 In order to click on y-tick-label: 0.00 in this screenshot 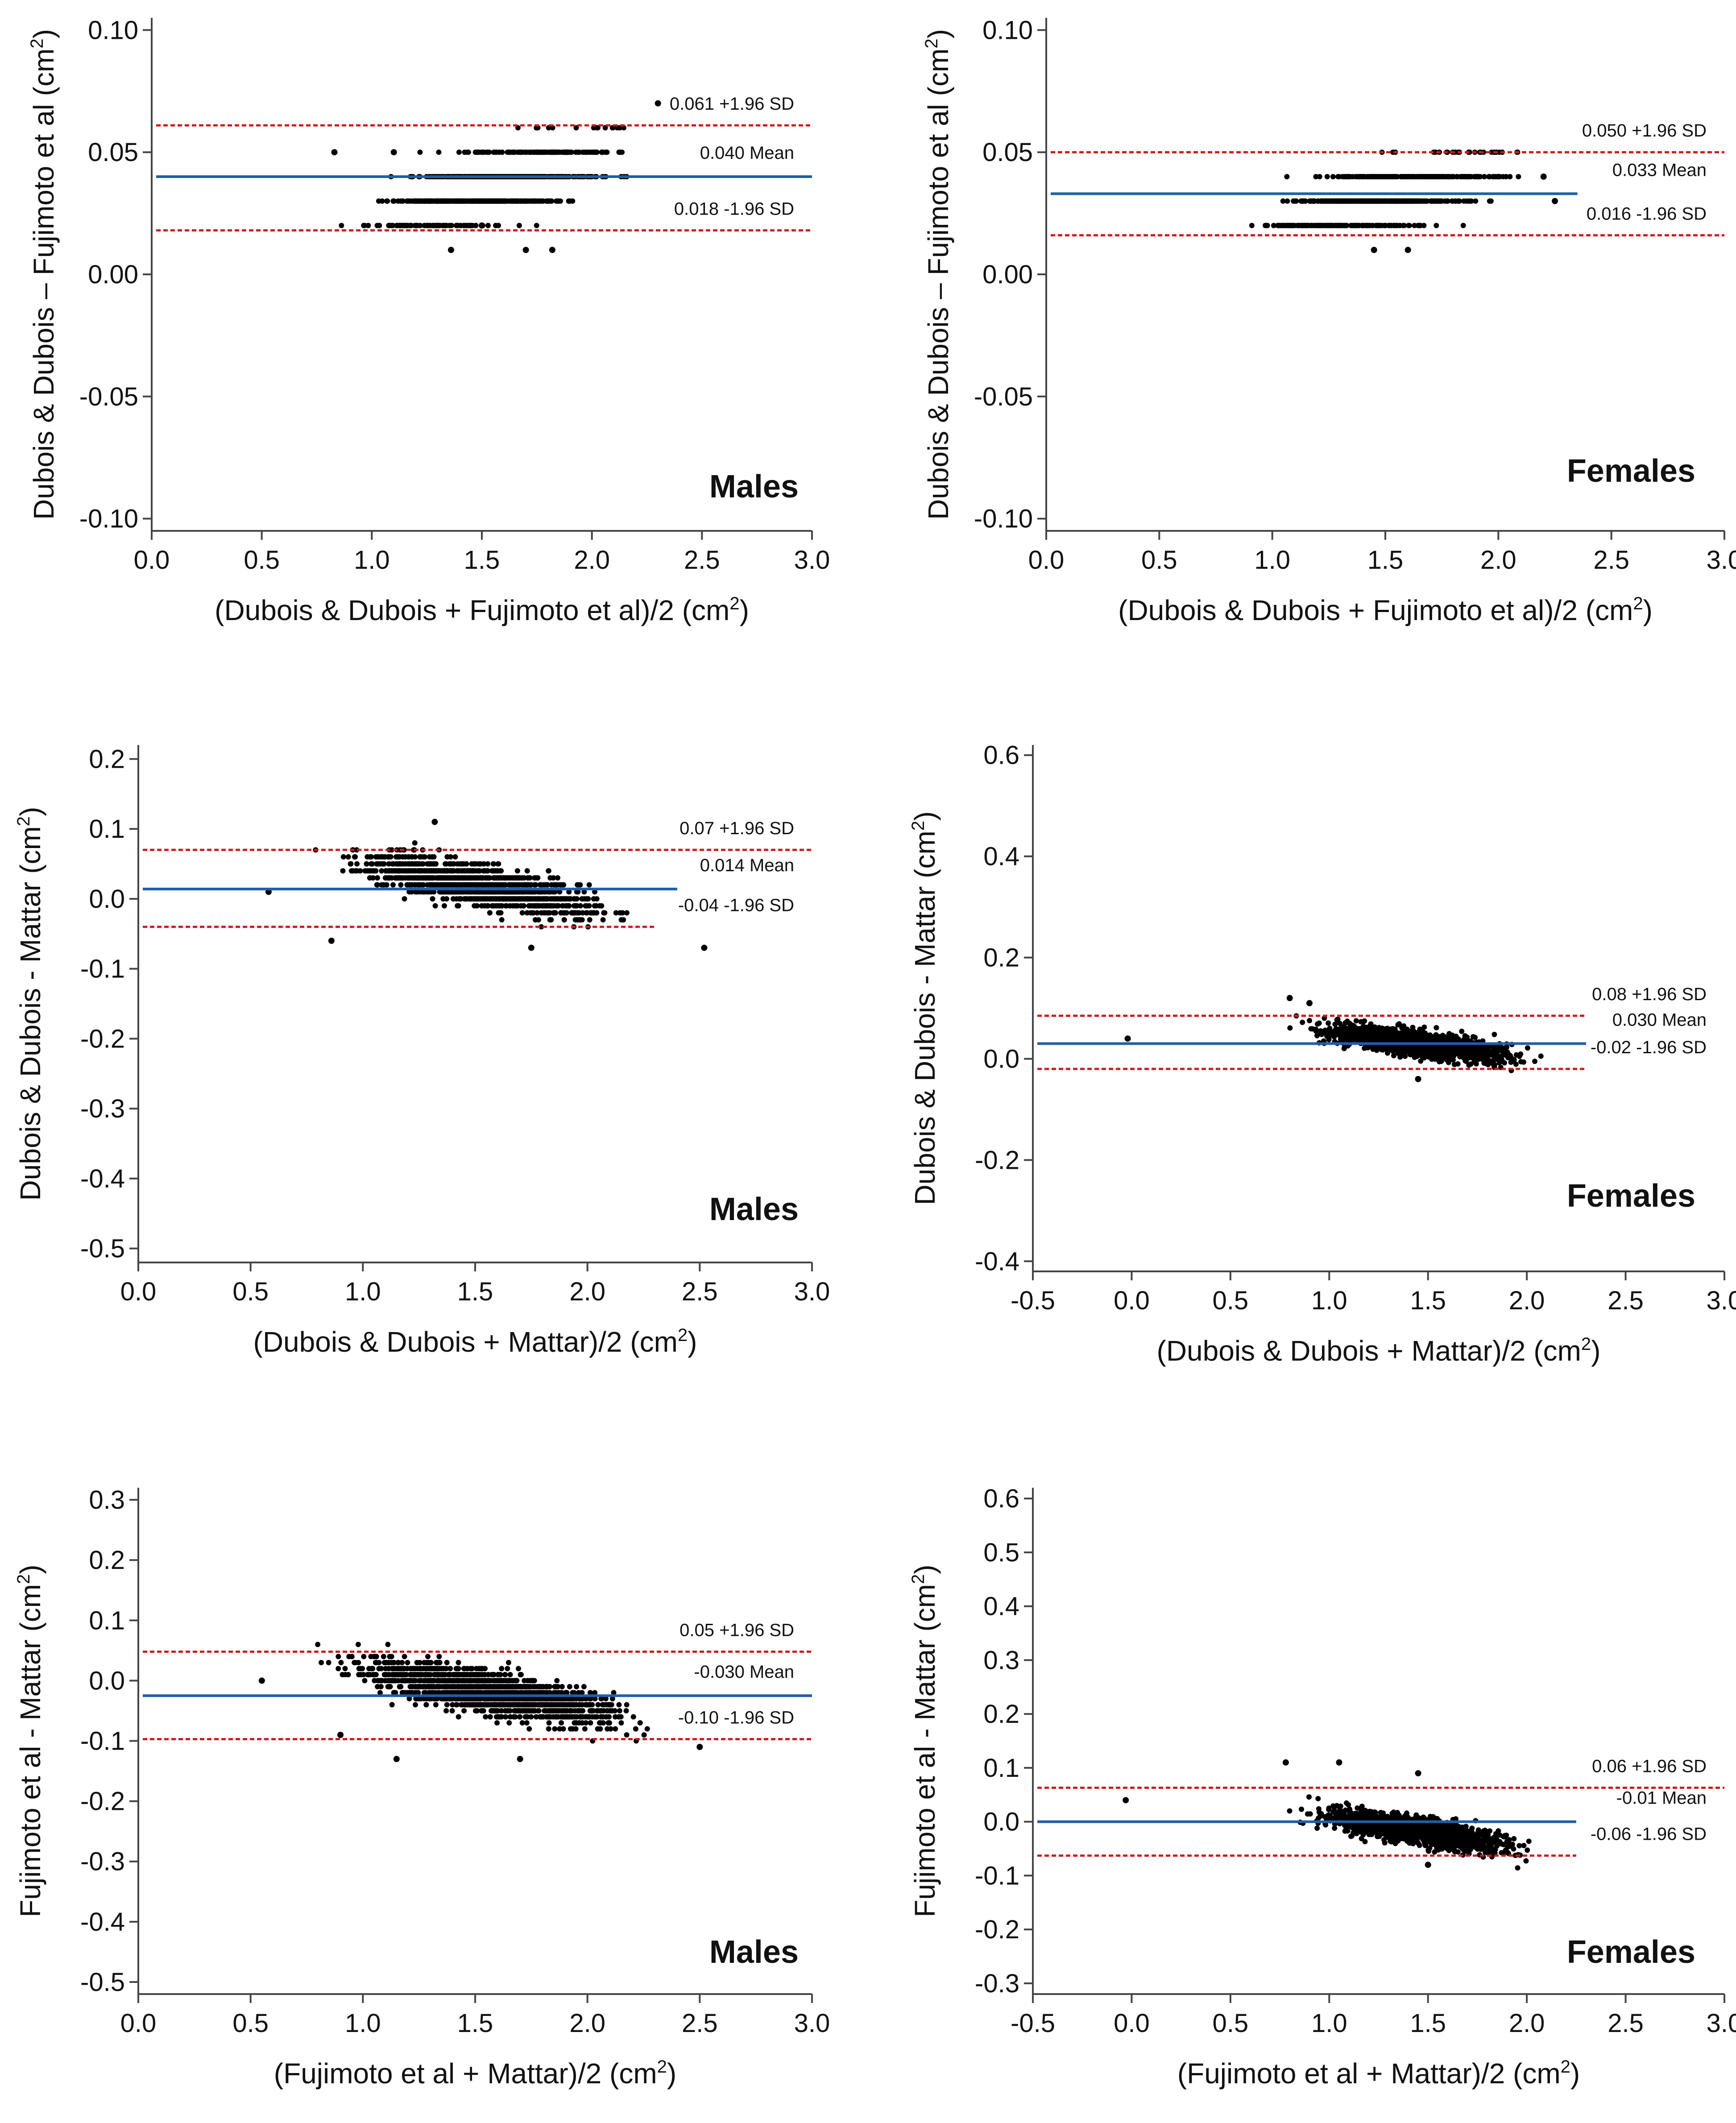, I will do `click(113, 274)`.